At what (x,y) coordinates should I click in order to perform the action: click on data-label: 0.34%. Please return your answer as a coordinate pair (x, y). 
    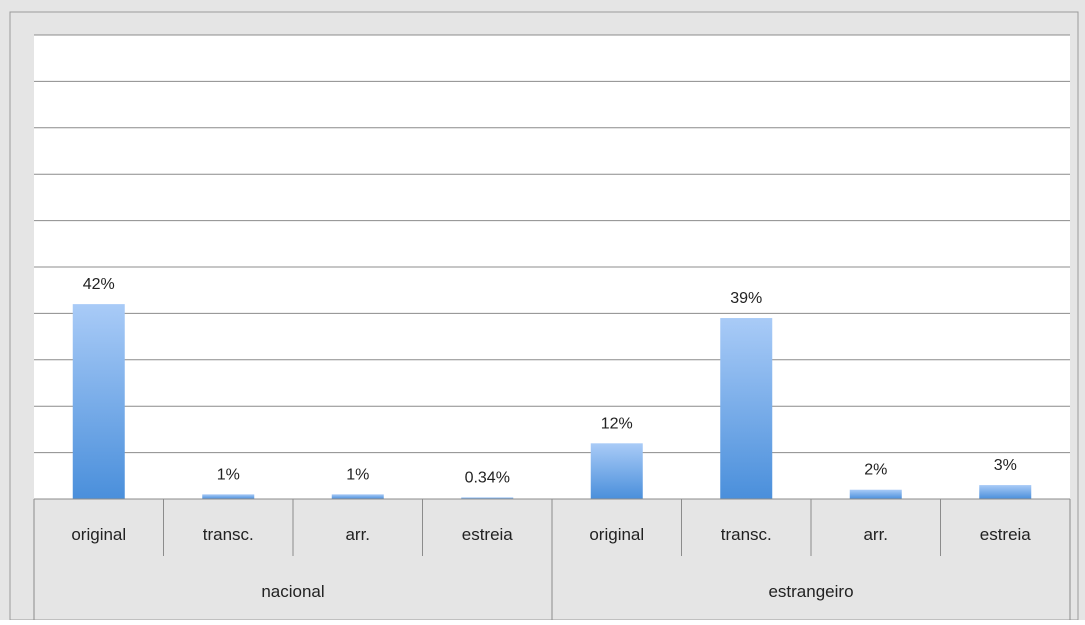
    Looking at the image, I should click on (487, 477).